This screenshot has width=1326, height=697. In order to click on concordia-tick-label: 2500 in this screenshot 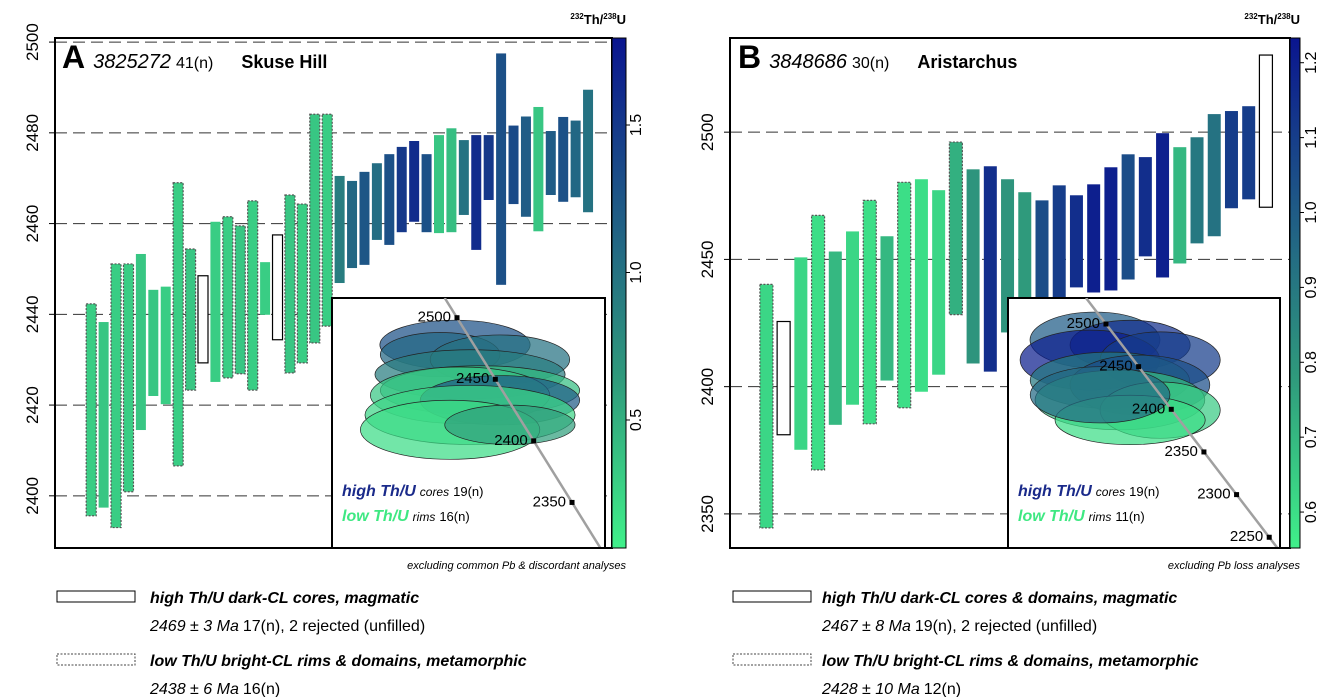, I will do `click(434, 317)`.